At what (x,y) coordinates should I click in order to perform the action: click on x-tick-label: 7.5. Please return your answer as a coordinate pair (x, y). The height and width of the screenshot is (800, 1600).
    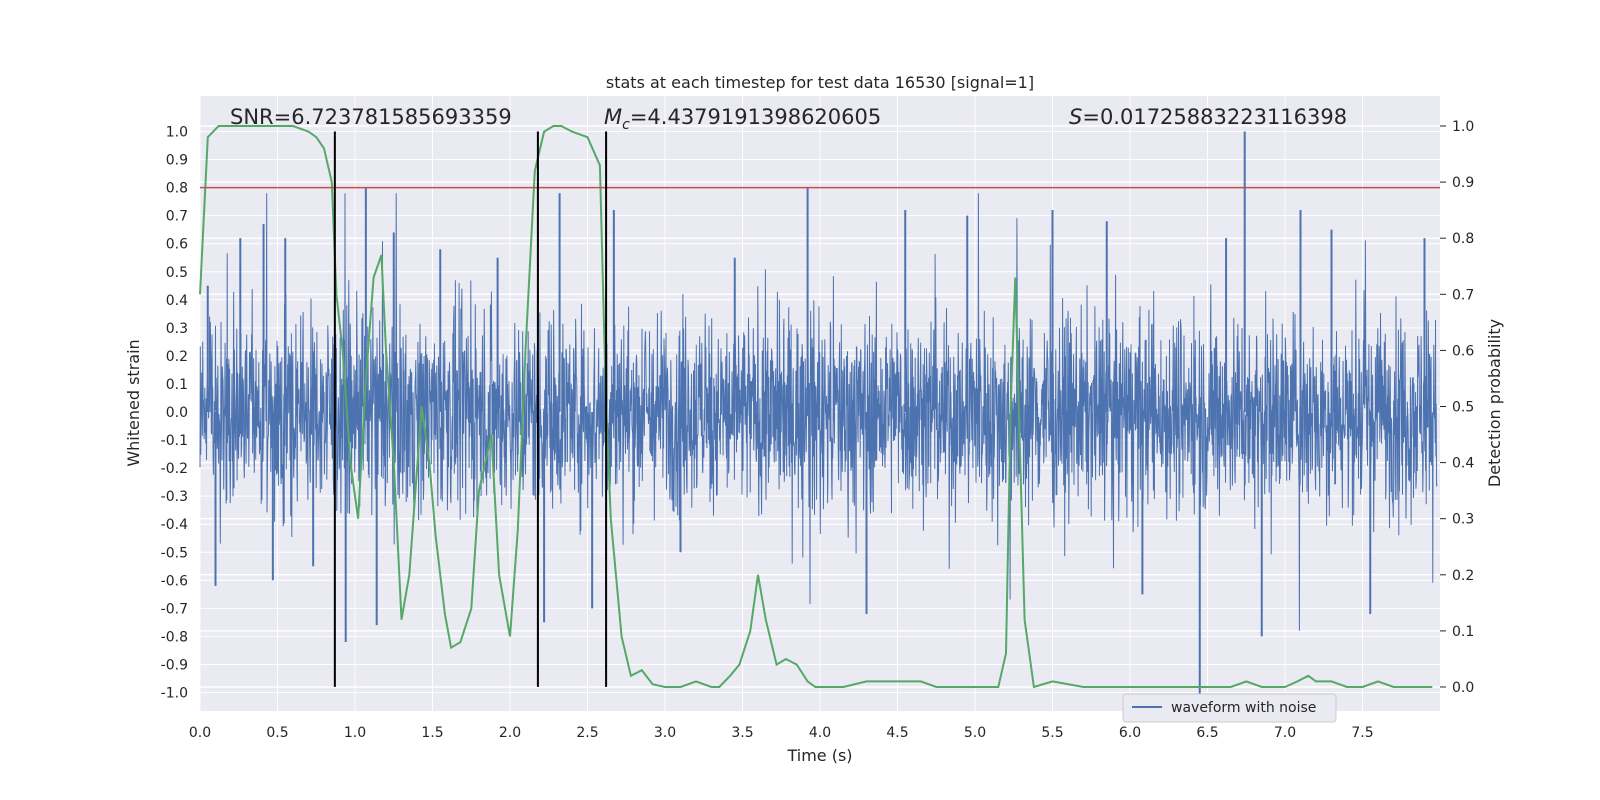
    Looking at the image, I should click on (1362, 733).